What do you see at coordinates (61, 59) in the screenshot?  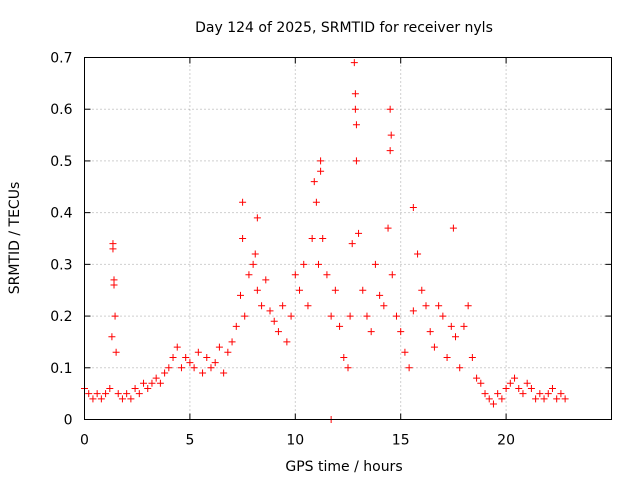 I see `y-tick-label: 0.7` at bounding box center [61, 59].